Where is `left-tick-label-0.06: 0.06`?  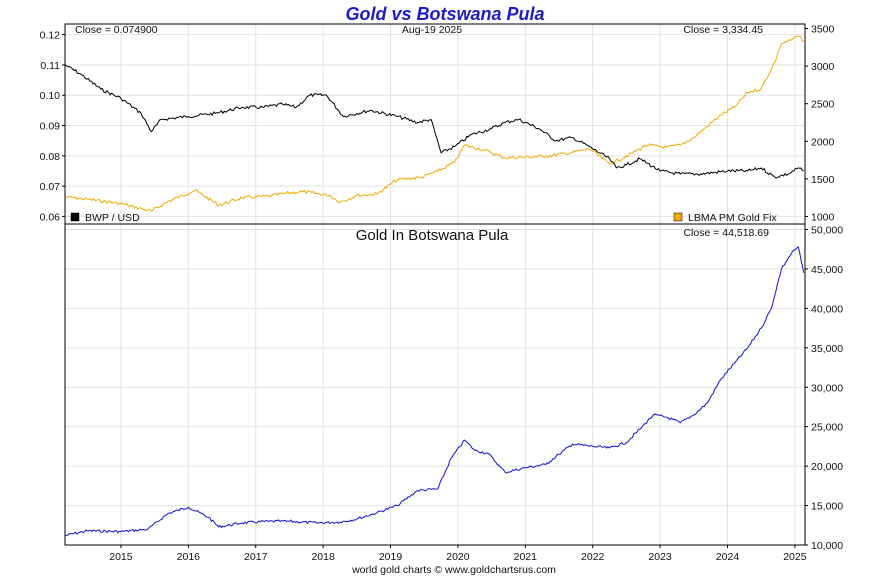
left-tick-label-0.06: 0.06 is located at coordinates (50, 217).